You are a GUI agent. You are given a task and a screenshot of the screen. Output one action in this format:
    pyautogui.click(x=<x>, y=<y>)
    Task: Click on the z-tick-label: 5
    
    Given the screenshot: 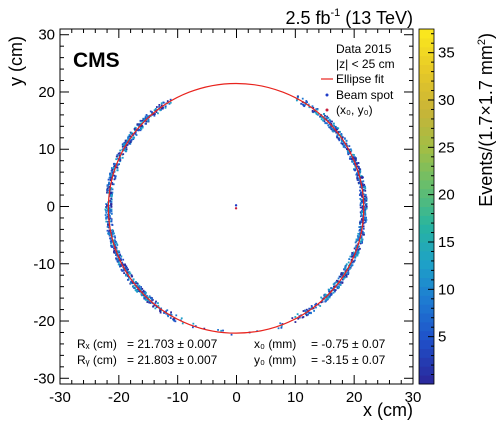 What is the action you would take?
    pyautogui.click(x=442, y=337)
    